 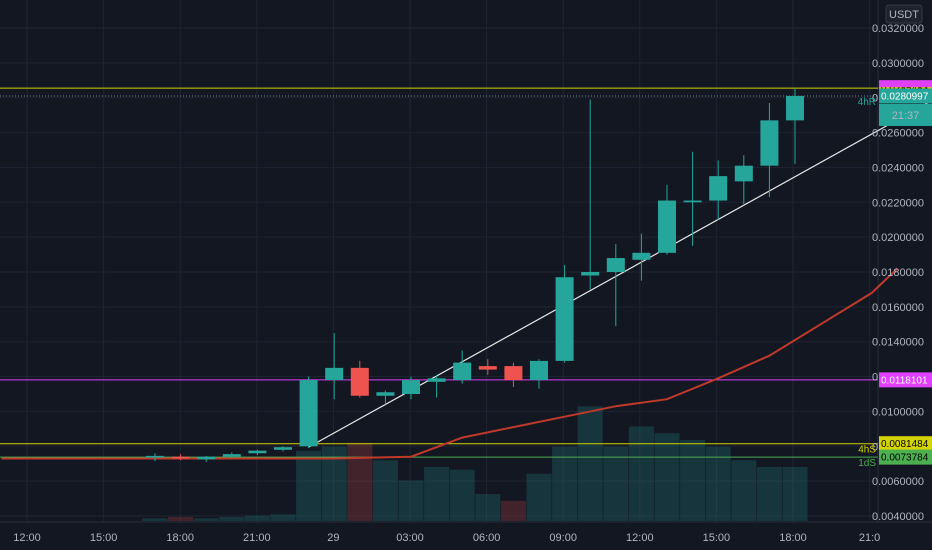 I want to click on price-tag-text: 0.0073784, so click(x=905, y=458).